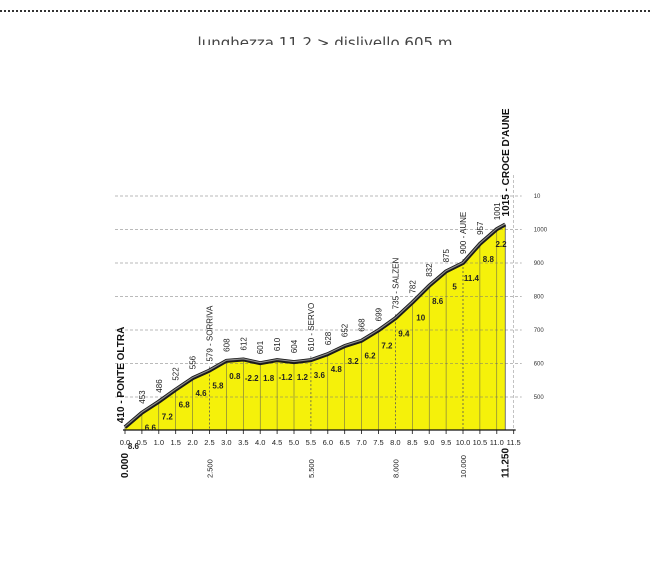 The image size is (650, 580). Describe the element at coordinates (505, 463) in the screenshot. I see `distance-label: 11.250` at that location.